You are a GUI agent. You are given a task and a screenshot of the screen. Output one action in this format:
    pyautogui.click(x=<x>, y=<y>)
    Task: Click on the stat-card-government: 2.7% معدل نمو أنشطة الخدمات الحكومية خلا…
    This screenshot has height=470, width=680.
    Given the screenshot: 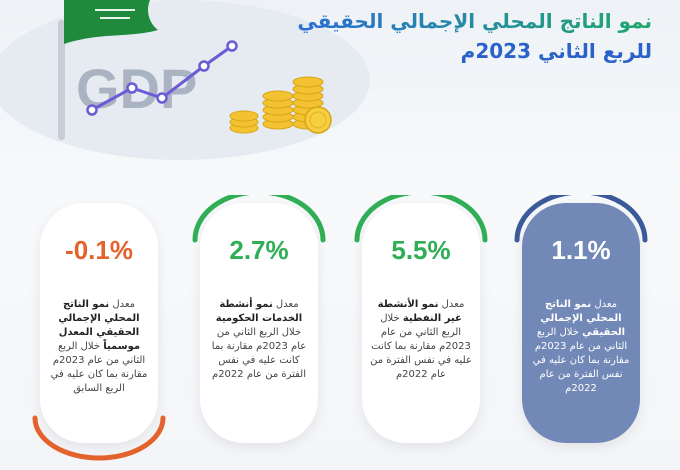 What is the action you would take?
    pyautogui.click(x=259, y=323)
    